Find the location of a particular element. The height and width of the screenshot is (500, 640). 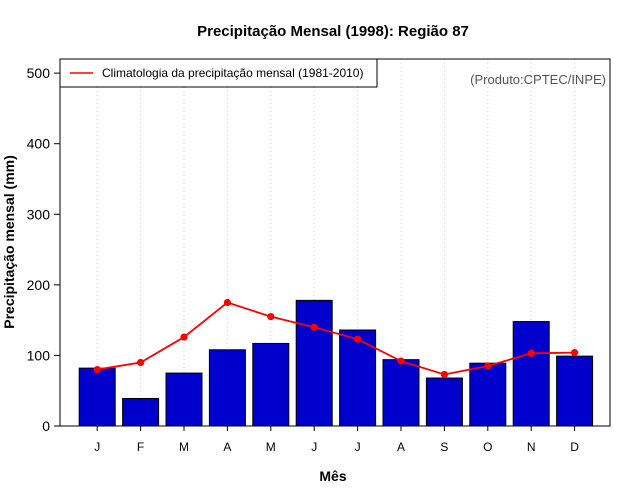

y-axis-label: Precipitação mensal (mm) is located at coordinates (9, 242).